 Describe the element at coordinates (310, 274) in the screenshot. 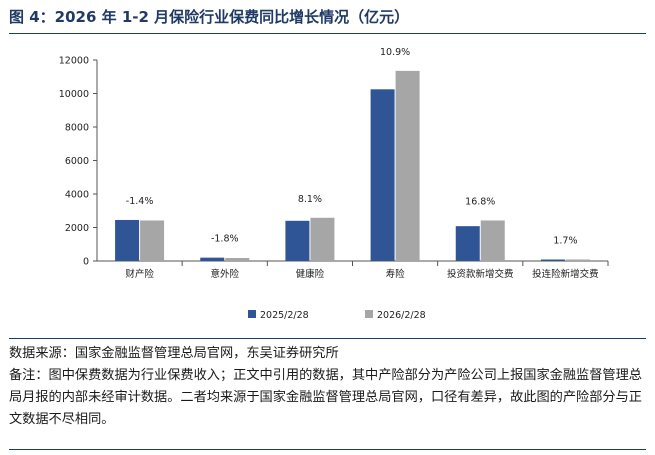

I see `x-category-label: 健康险` at that location.